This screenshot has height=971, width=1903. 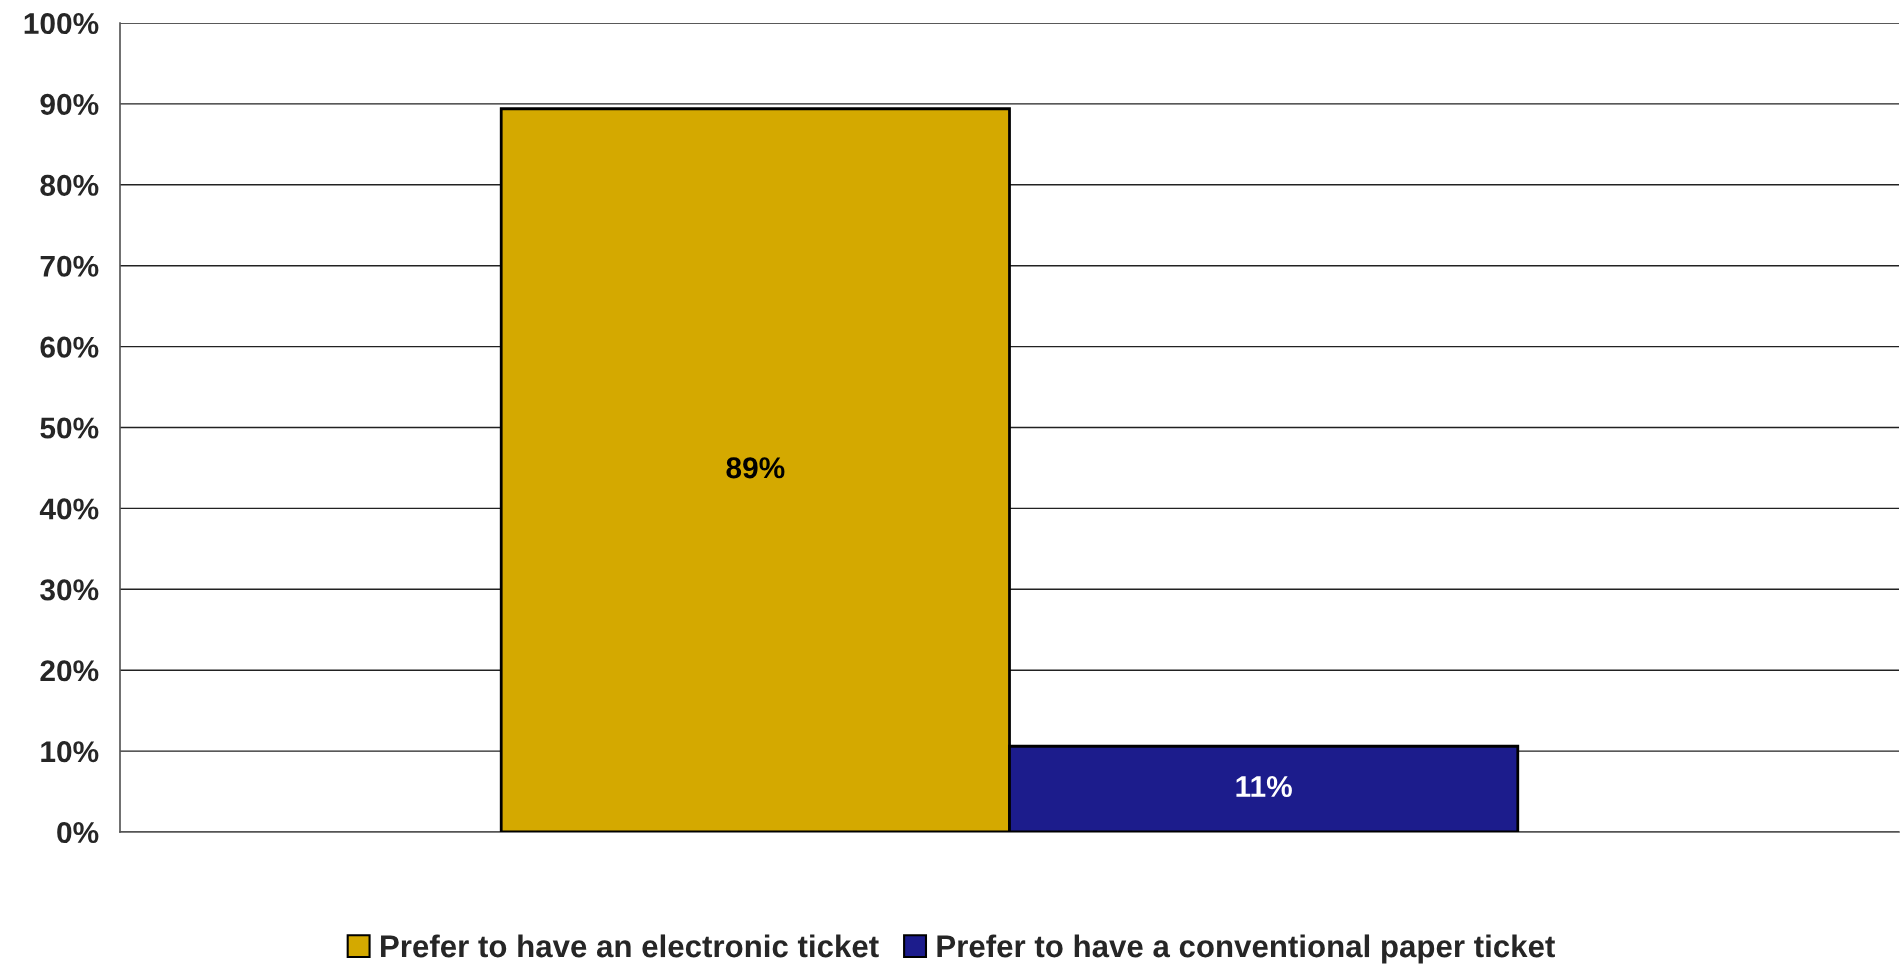 I want to click on legend-label: Prefer to have a conventional paper ticket, so click(x=1246, y=949).